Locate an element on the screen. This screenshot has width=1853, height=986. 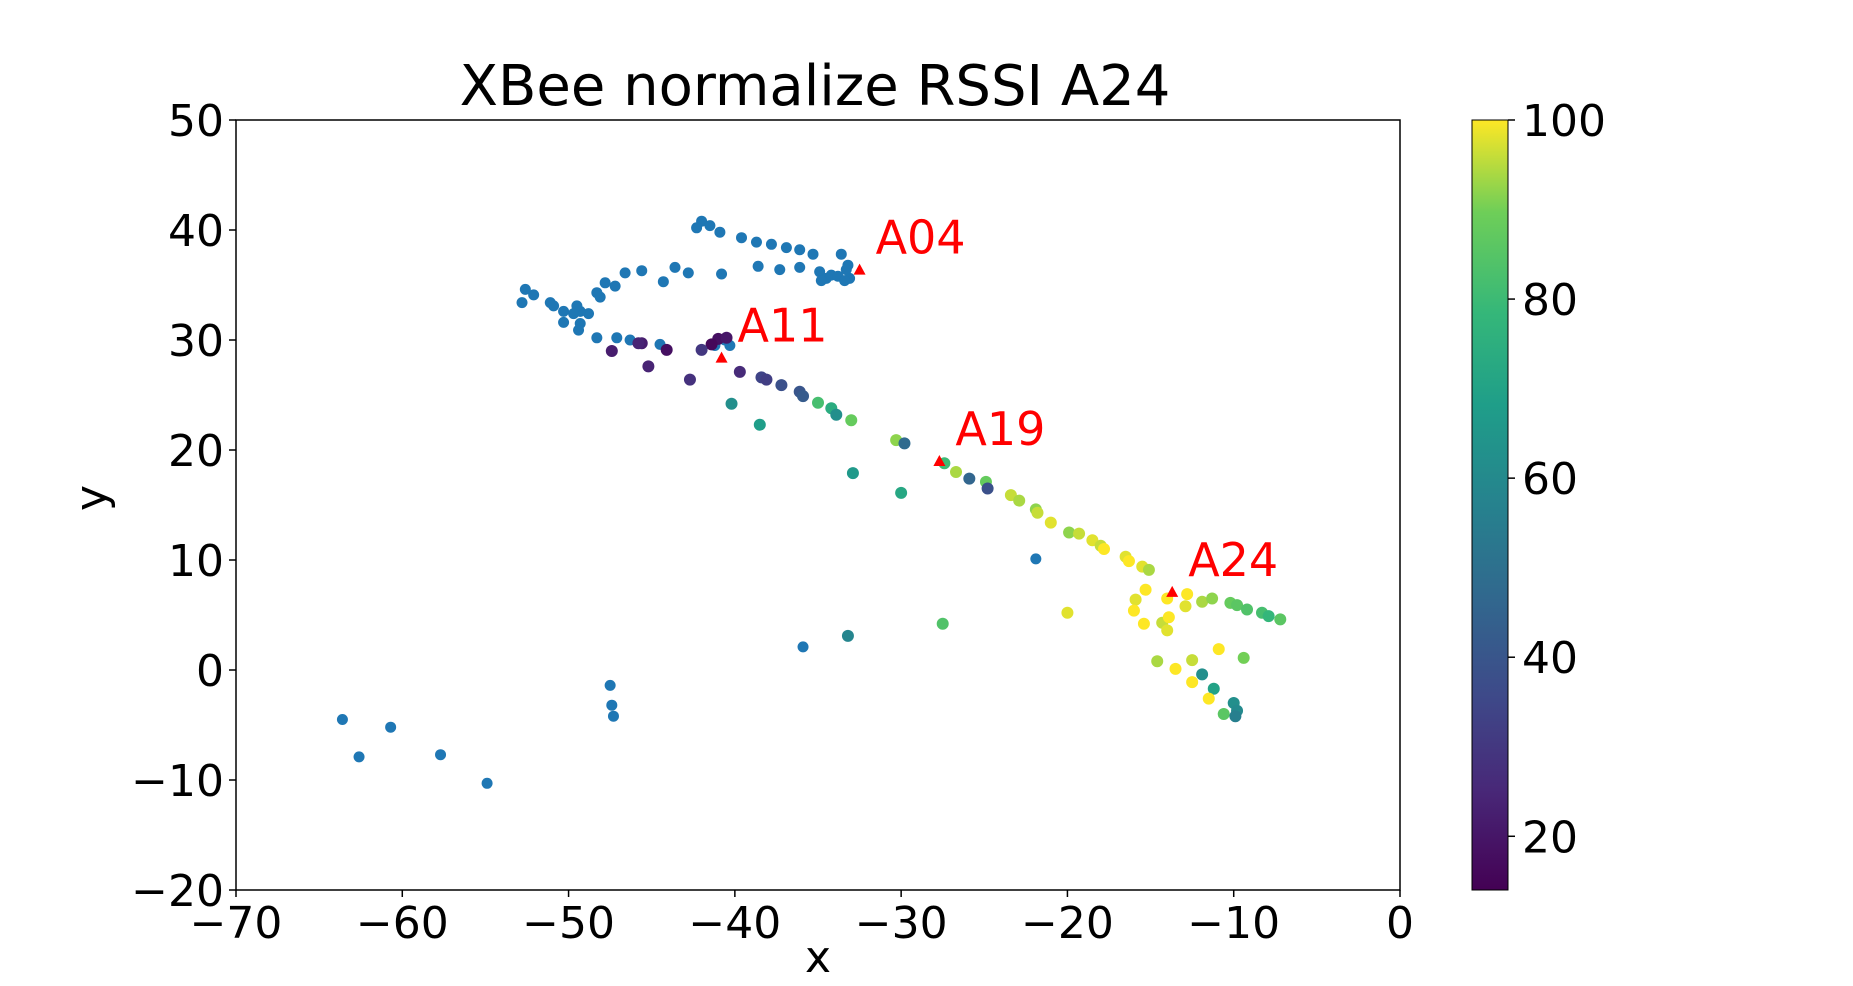
x-tick-label: −30 is located at coordinates (901, 923).